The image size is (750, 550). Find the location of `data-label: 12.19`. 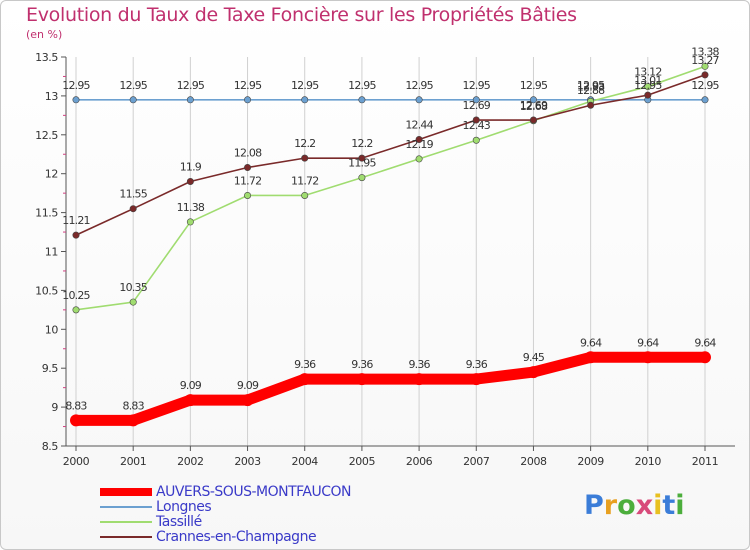

data-label: 12.19 is located at coordinates (419, 144).